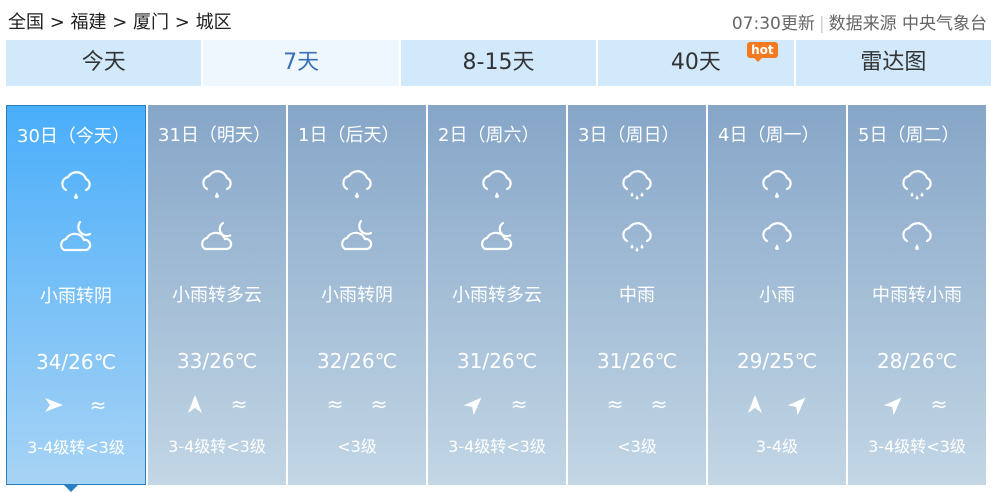 This screenshot has width=991, height=492. I want to click on day-card: 30日（今天） 小雨转阴 34/26℃ ≈ 3-4级转<3级, so click(76, 298).